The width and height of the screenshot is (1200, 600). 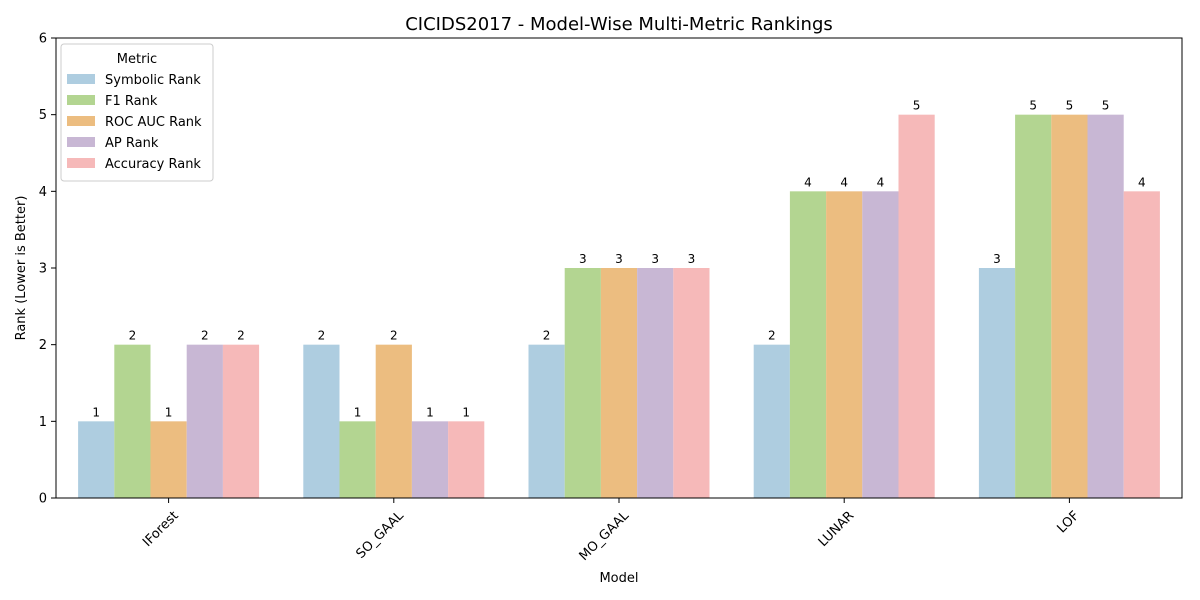 I want to click on y-tick-label: 1, so click(x=43, y=422).